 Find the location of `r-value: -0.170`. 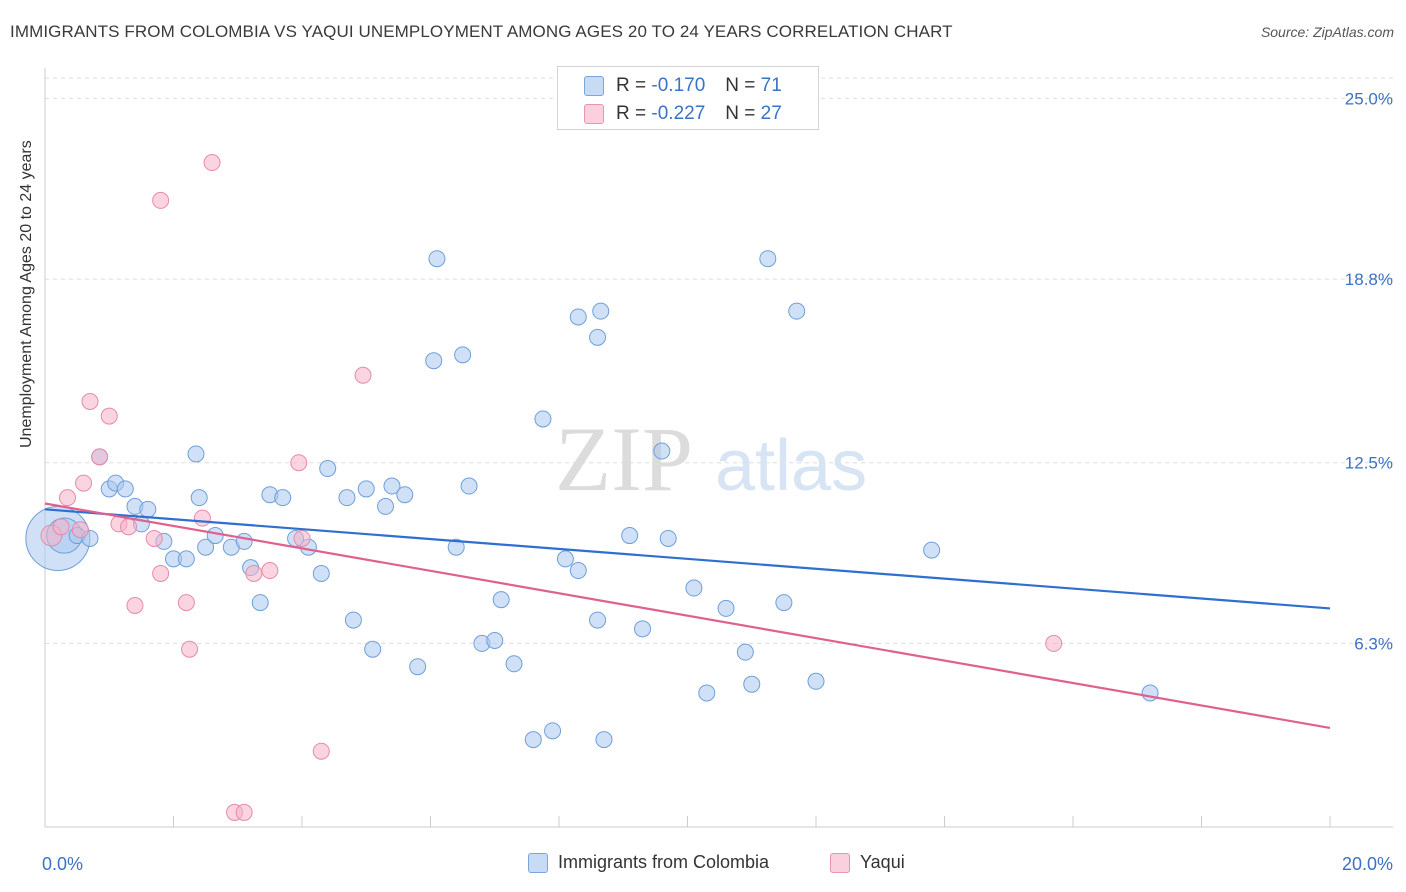

r-value: -0.170 is located at coordinates (678, 85).